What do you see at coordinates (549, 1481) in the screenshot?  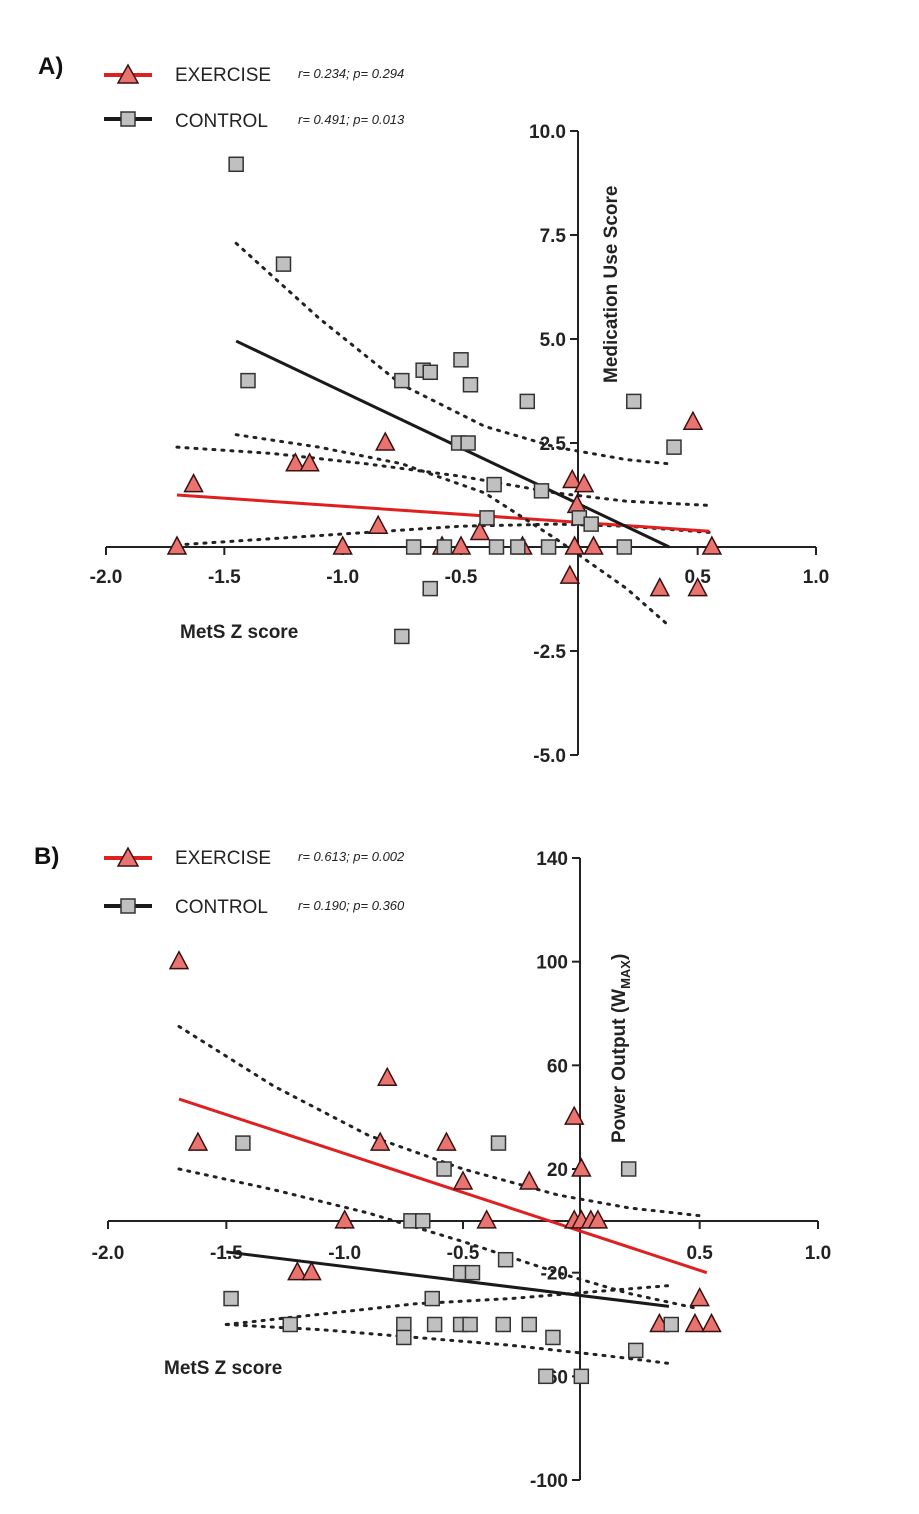 I see `y-tick-label: -100` at bounding box center [549, 1481].